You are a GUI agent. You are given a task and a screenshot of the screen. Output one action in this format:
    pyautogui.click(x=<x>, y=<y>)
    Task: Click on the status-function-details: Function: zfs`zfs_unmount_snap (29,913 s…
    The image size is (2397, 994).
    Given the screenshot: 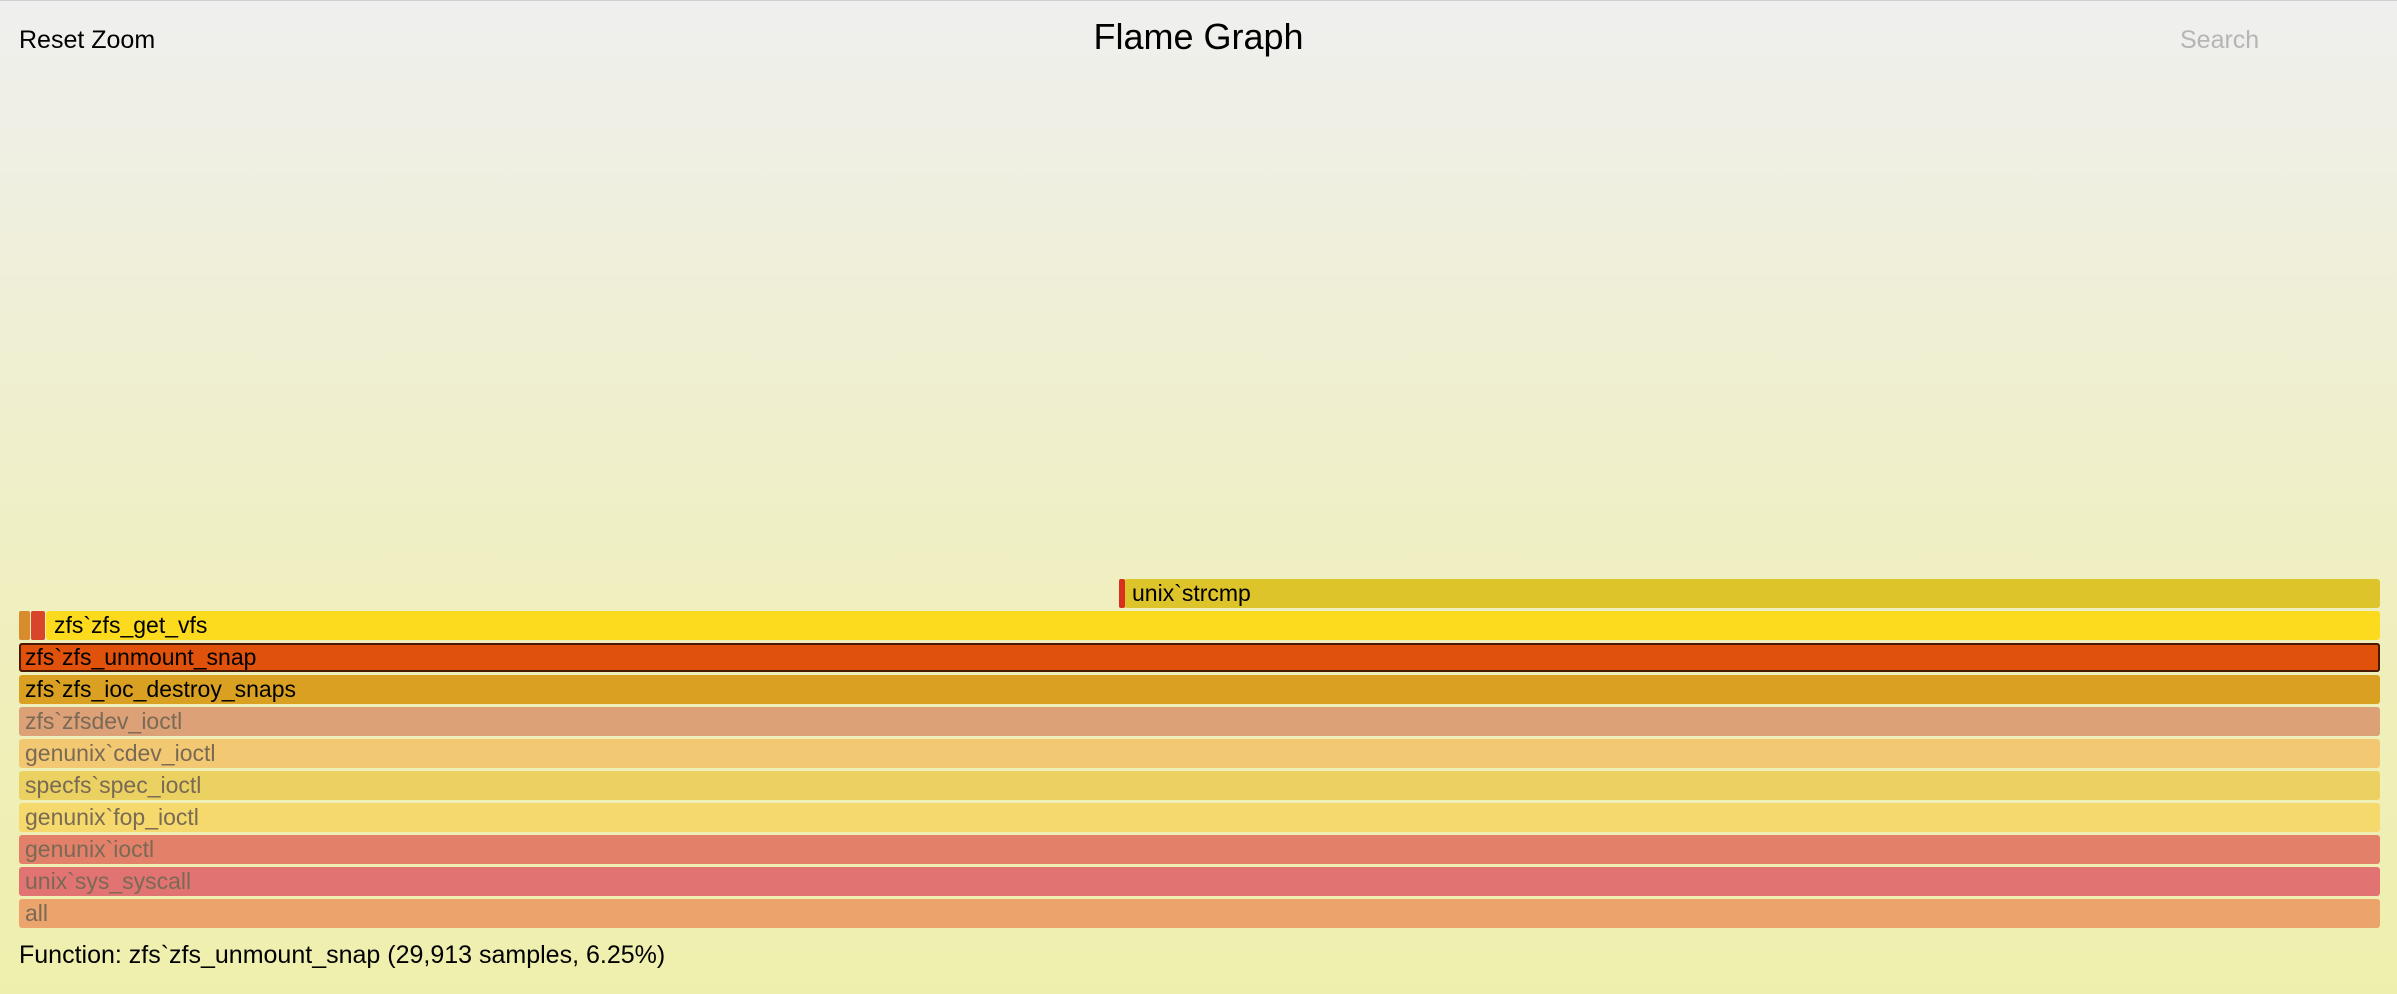 What is the action you would take?
    pyautogui.click(x=342, y=955)
    